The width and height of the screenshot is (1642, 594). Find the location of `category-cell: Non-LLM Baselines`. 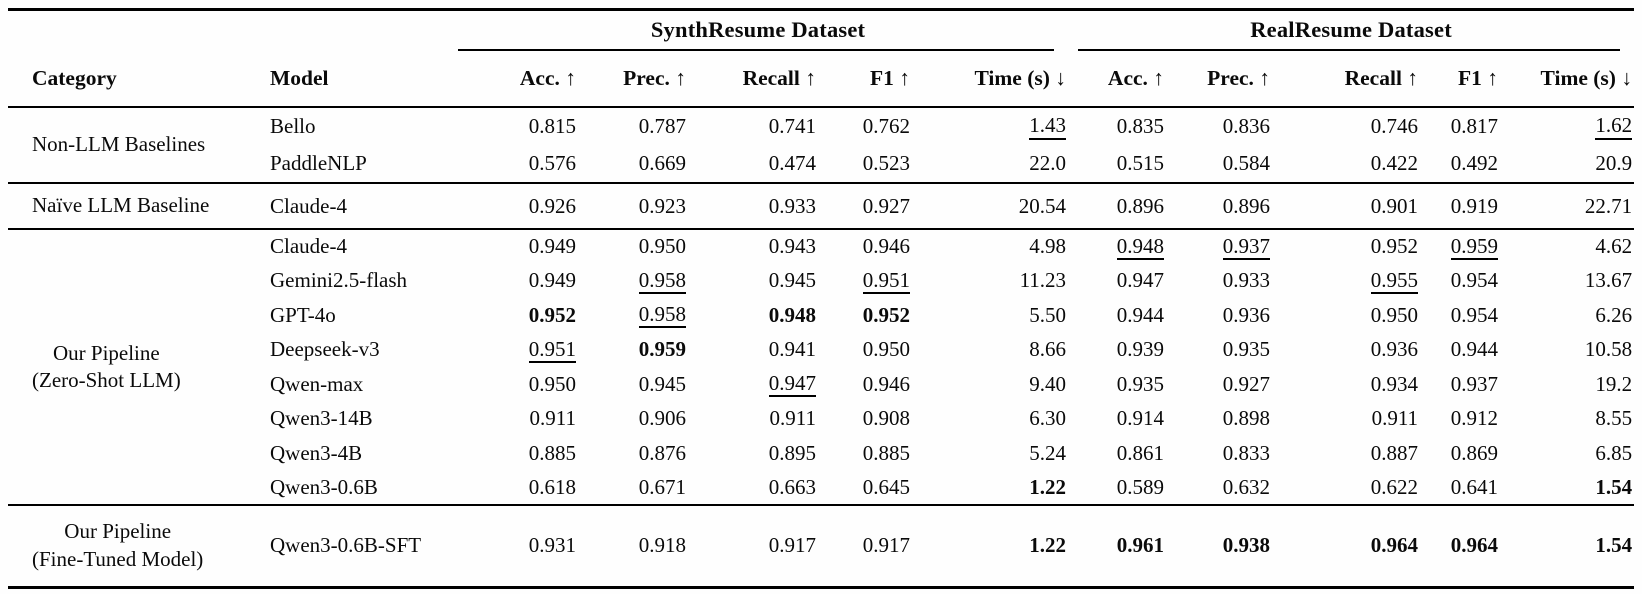

category-cell: Non-LLM Baselines is located at coordinates (133, 145).